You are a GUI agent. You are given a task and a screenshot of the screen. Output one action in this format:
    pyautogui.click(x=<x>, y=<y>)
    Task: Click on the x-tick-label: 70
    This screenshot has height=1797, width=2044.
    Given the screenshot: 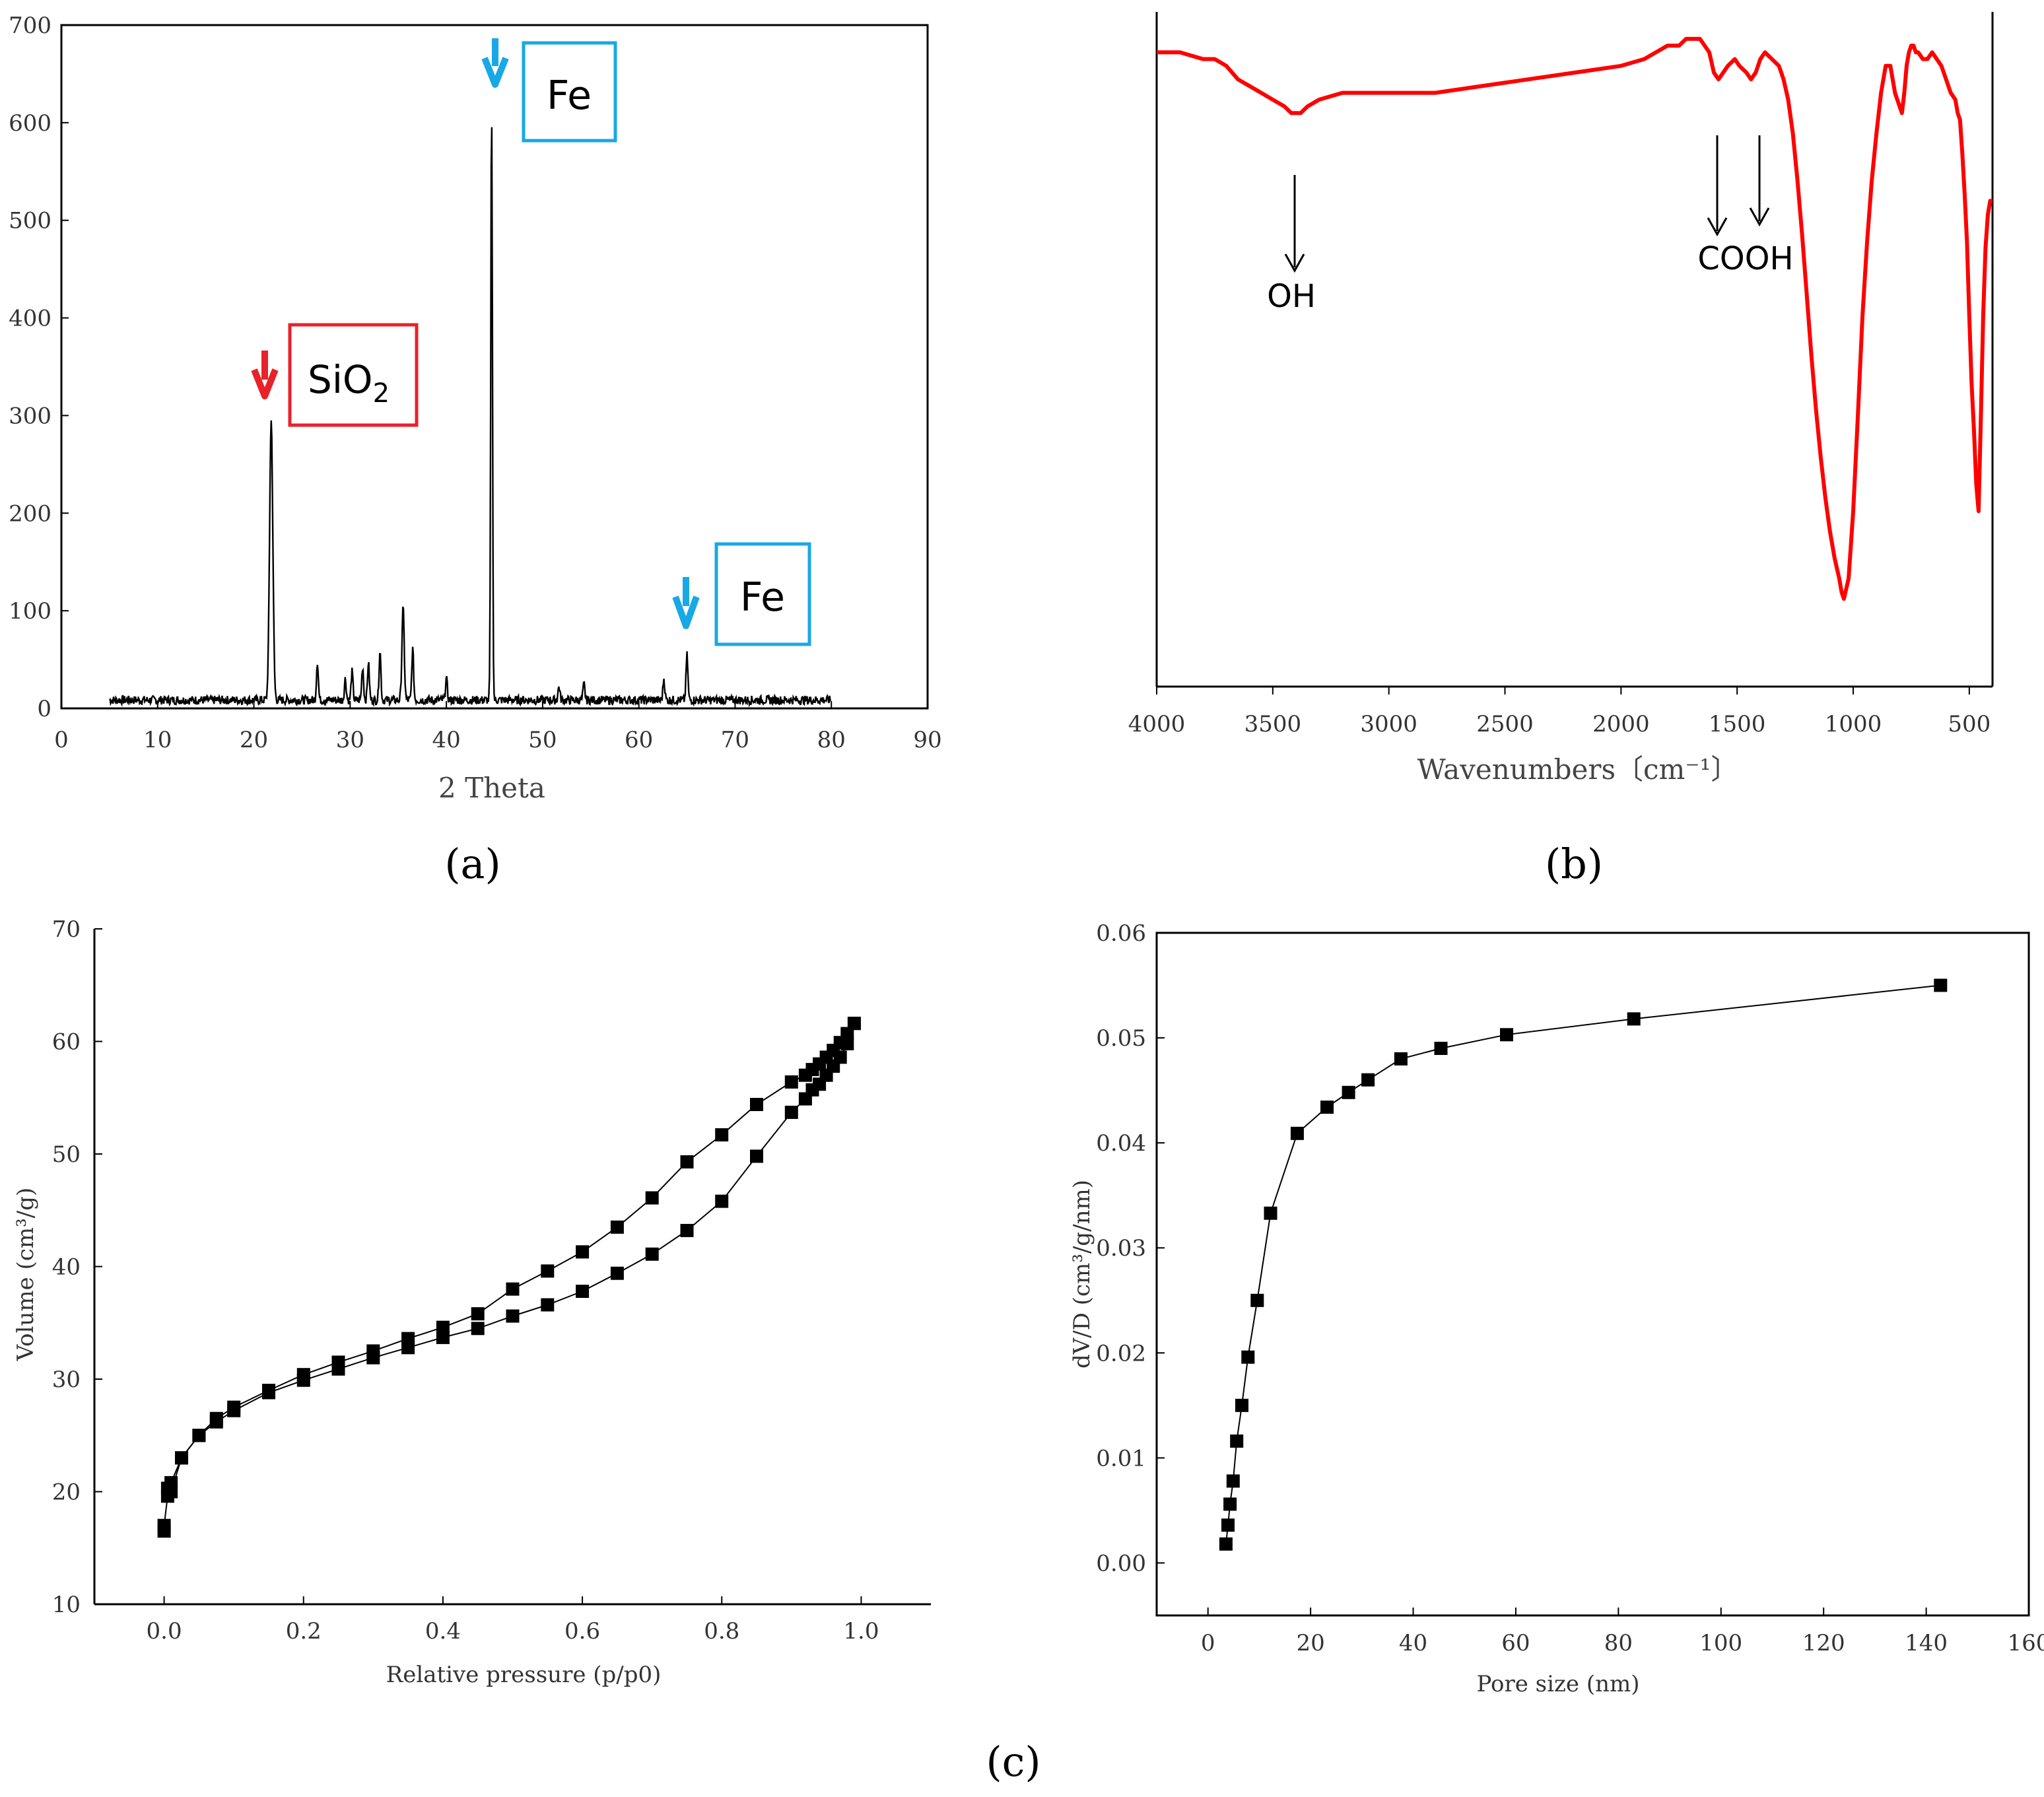 What is the action you would take?
    pyautogui.click(x=735, y=740)
    